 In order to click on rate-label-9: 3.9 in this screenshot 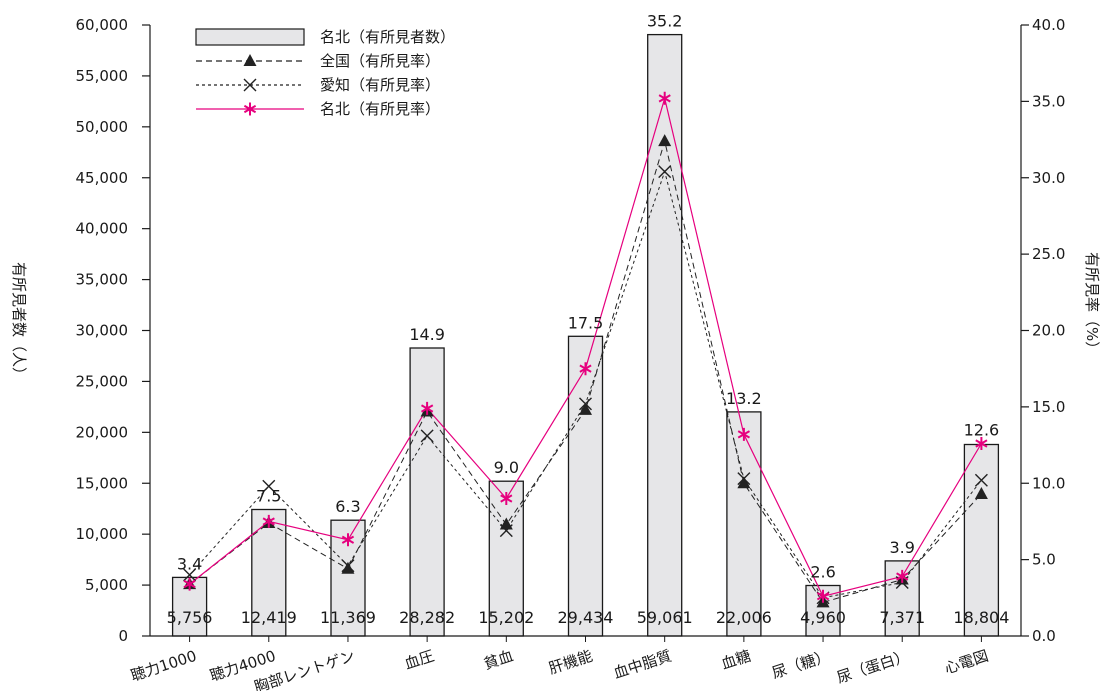, I will do `click(902, 547)`.